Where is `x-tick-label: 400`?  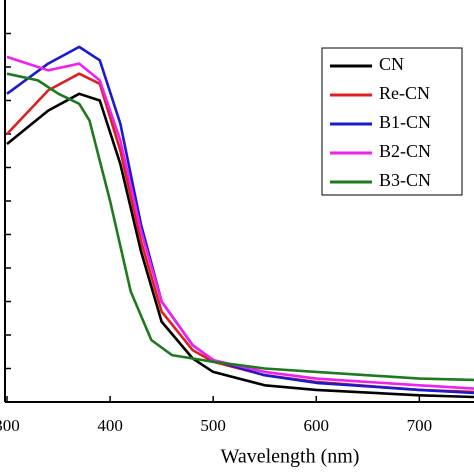
x-tick-label: 400 is located at coordinates (110, 425).